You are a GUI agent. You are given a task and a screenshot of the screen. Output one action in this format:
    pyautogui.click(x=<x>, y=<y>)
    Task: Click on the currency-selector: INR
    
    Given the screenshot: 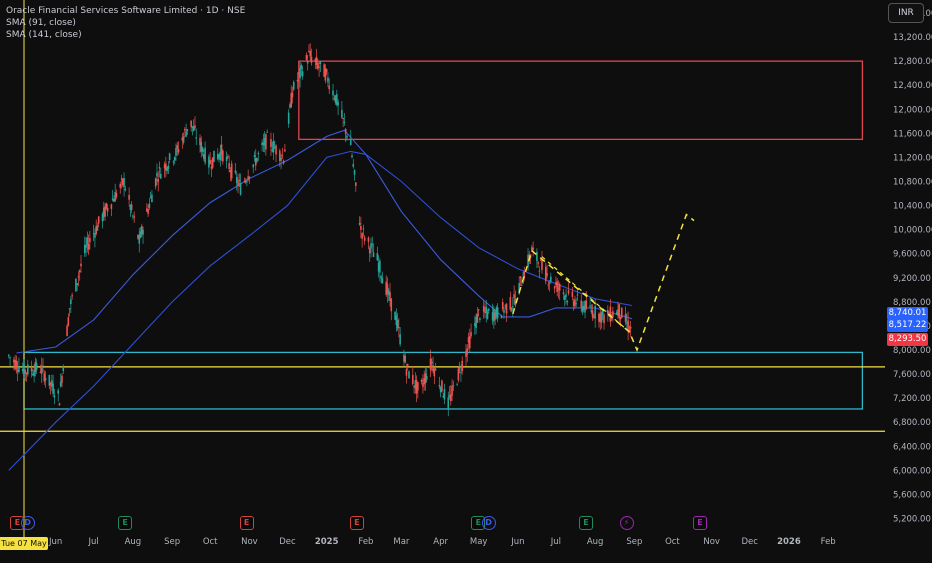 What is the action you would take?
    pyautogui.click(x=906, y=13)
    